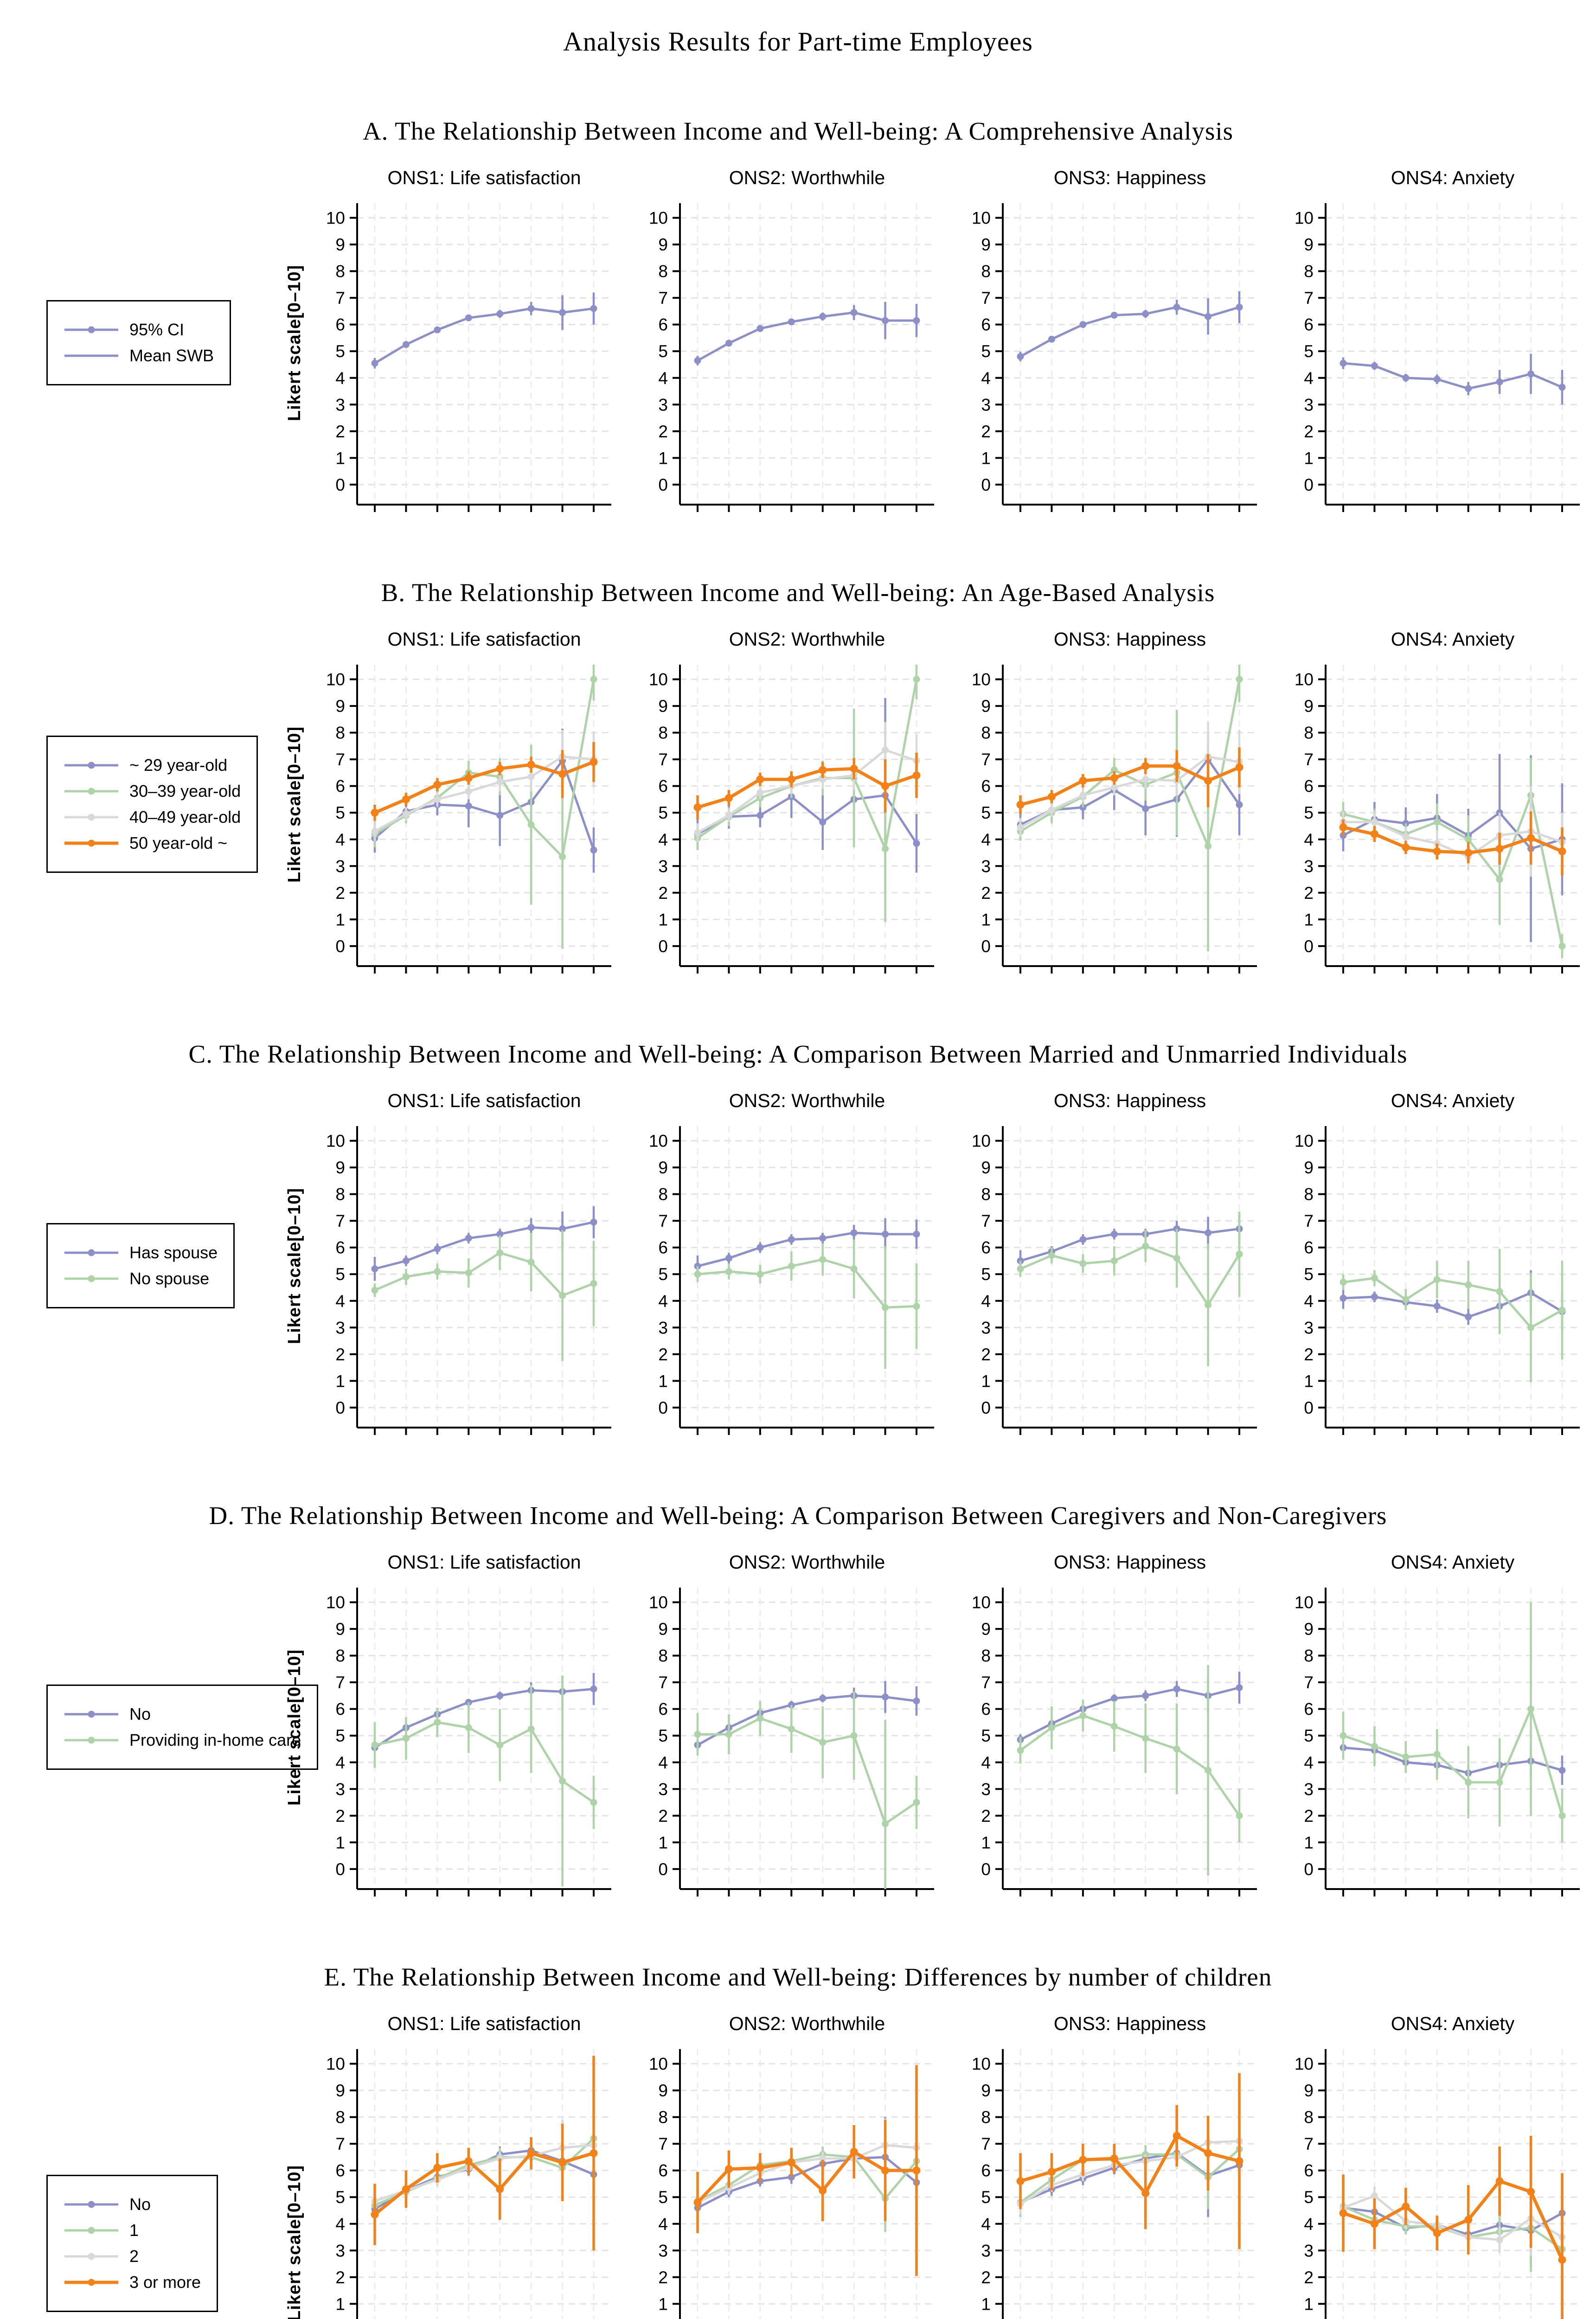  I want to click on chart-title: ONS4: Anxiety, so click(1453, 639).